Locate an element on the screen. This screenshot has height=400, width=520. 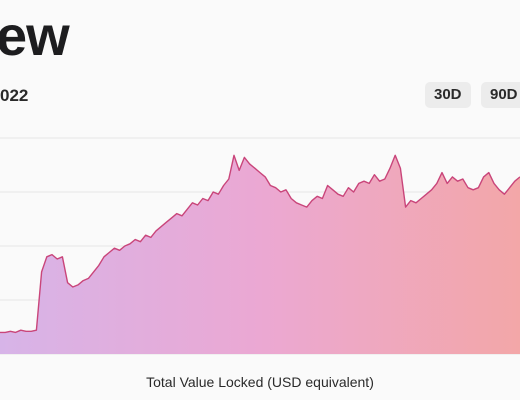
date-label: 022 is located at coordinates (14, 95).